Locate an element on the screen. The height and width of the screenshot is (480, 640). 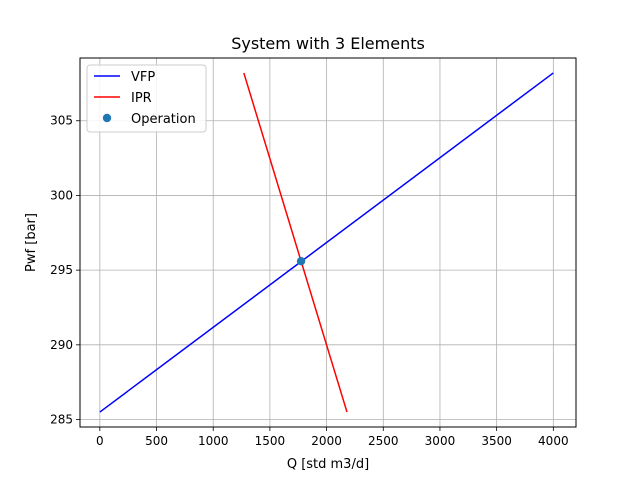
legend-box is located at coordinates (146, 98).